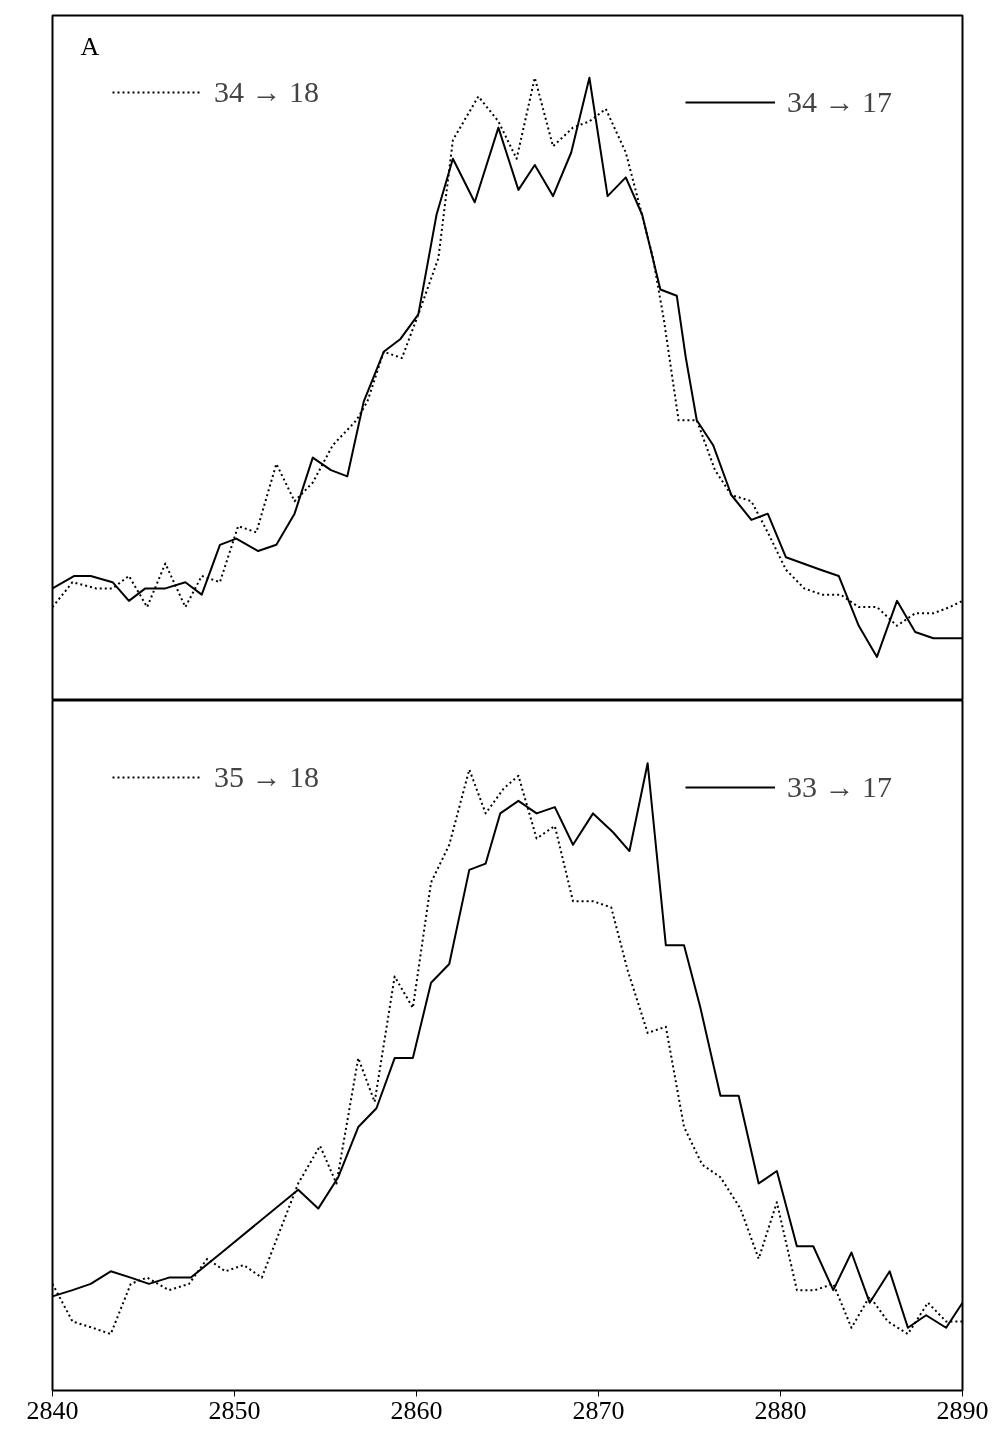 This screenshot has height=1448, width=1004. I want to click on x-tick-label: 2870, so click(598, 1410).